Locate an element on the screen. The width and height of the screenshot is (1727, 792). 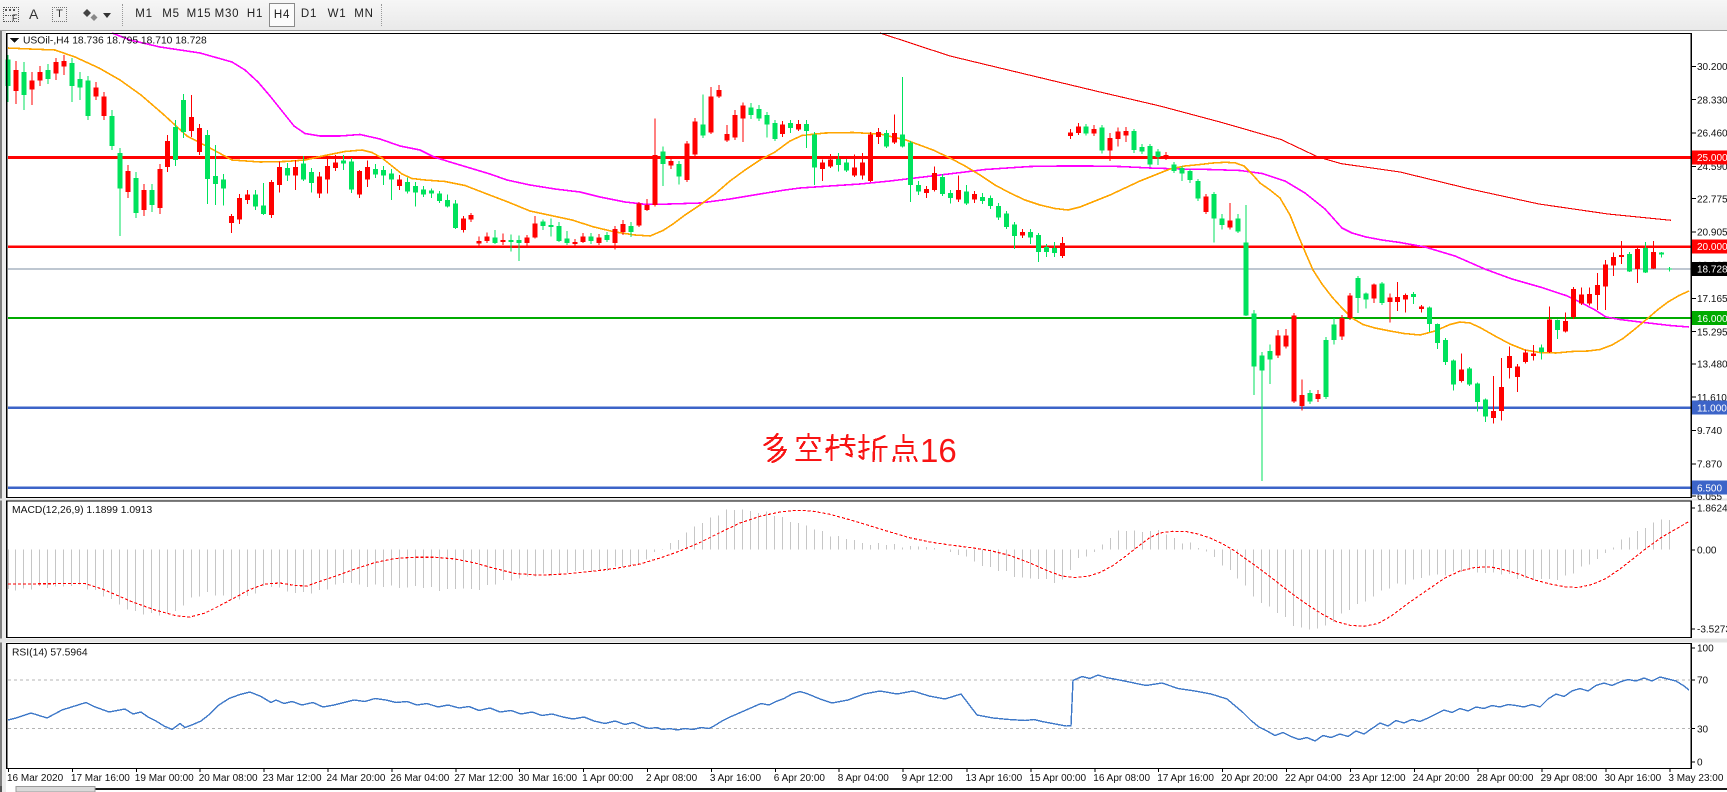
svg-text: 22.775 is located at coordinates (1712, 199).